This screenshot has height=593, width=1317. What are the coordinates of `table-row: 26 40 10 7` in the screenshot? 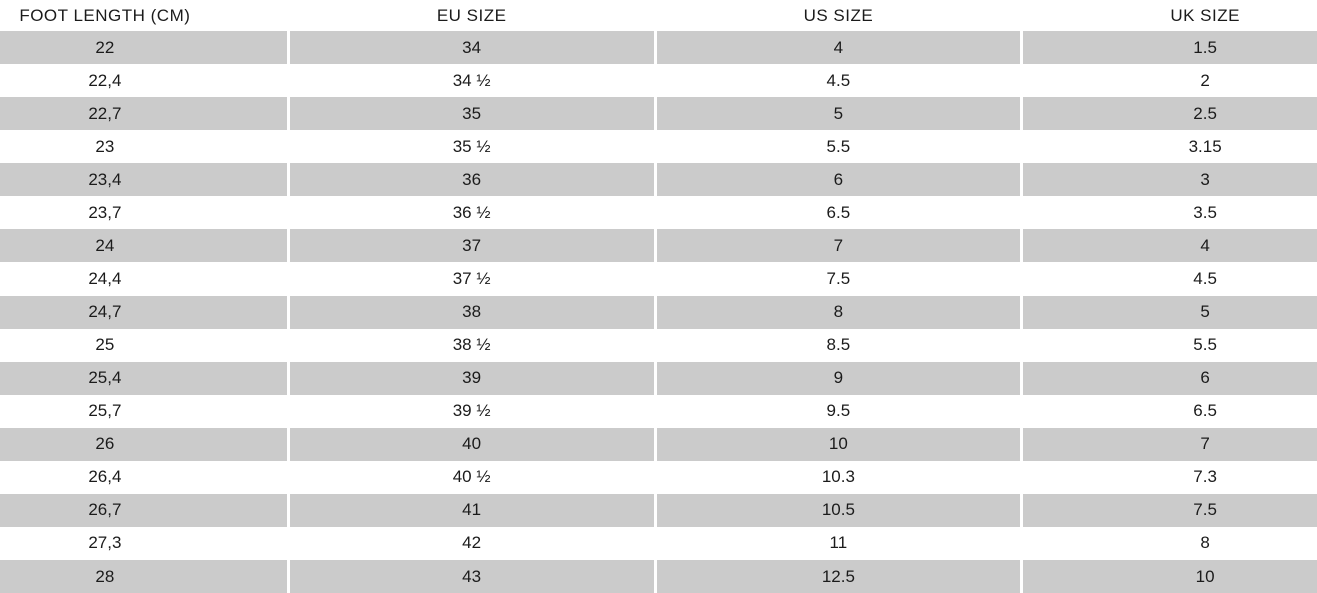 It's located at (658, 444).